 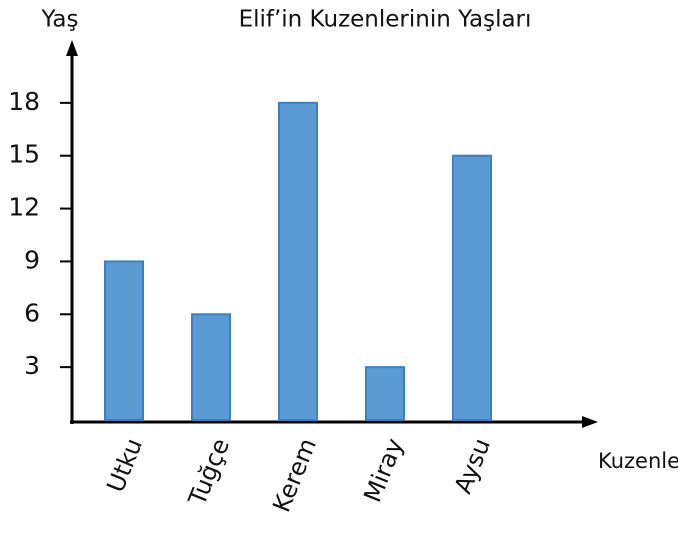 What do you see at coordinates (32, 312) in the screenshot?
I see `y-tick-label: 6` at bounding box center [32, 312].